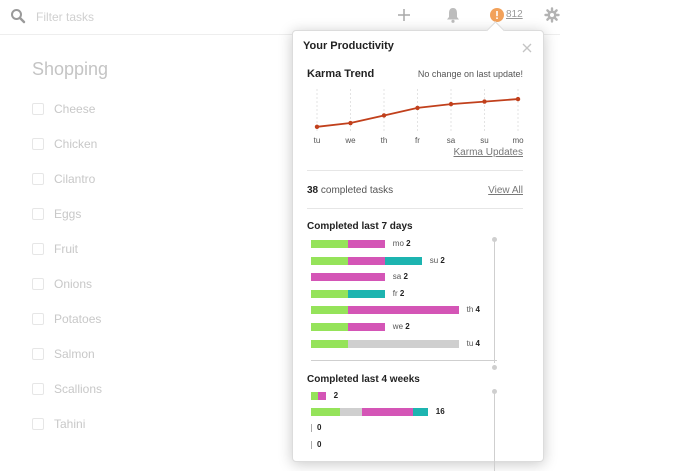 The width and height of the screenshot is (700, 471). What do you see at coordinates (341, 74) in the screenshot?
I see `karma-trend-title: Karma Trend` at bounding box center [341, 74].